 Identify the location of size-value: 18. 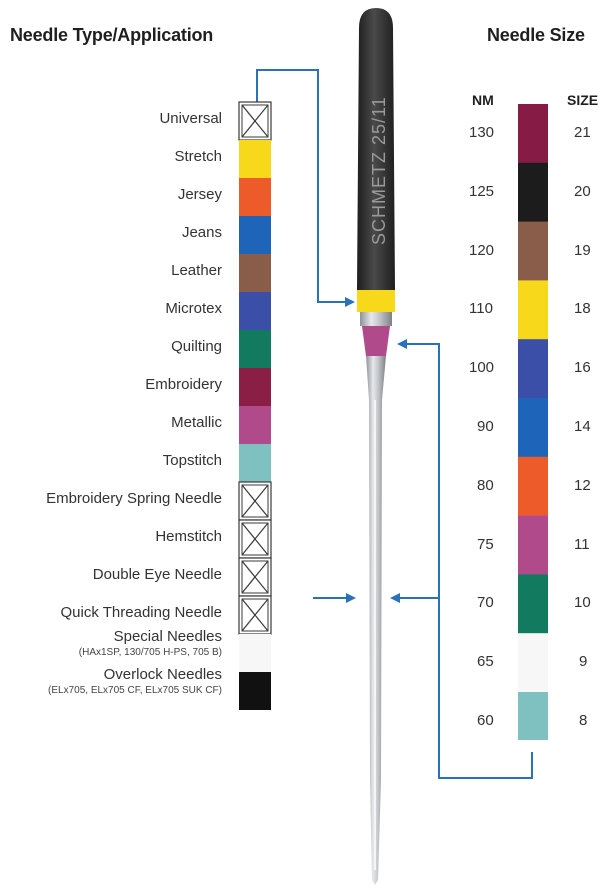
(582, 309).